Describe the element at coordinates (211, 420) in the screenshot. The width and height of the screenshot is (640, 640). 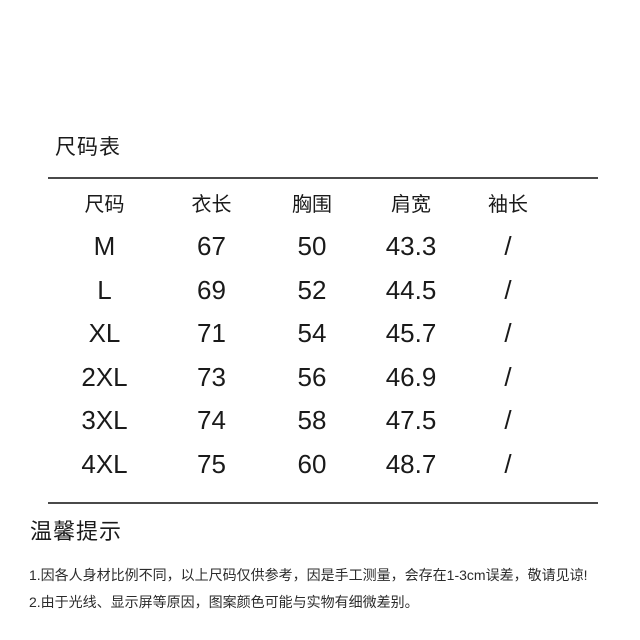
I see `length-cell: 74` at that location.